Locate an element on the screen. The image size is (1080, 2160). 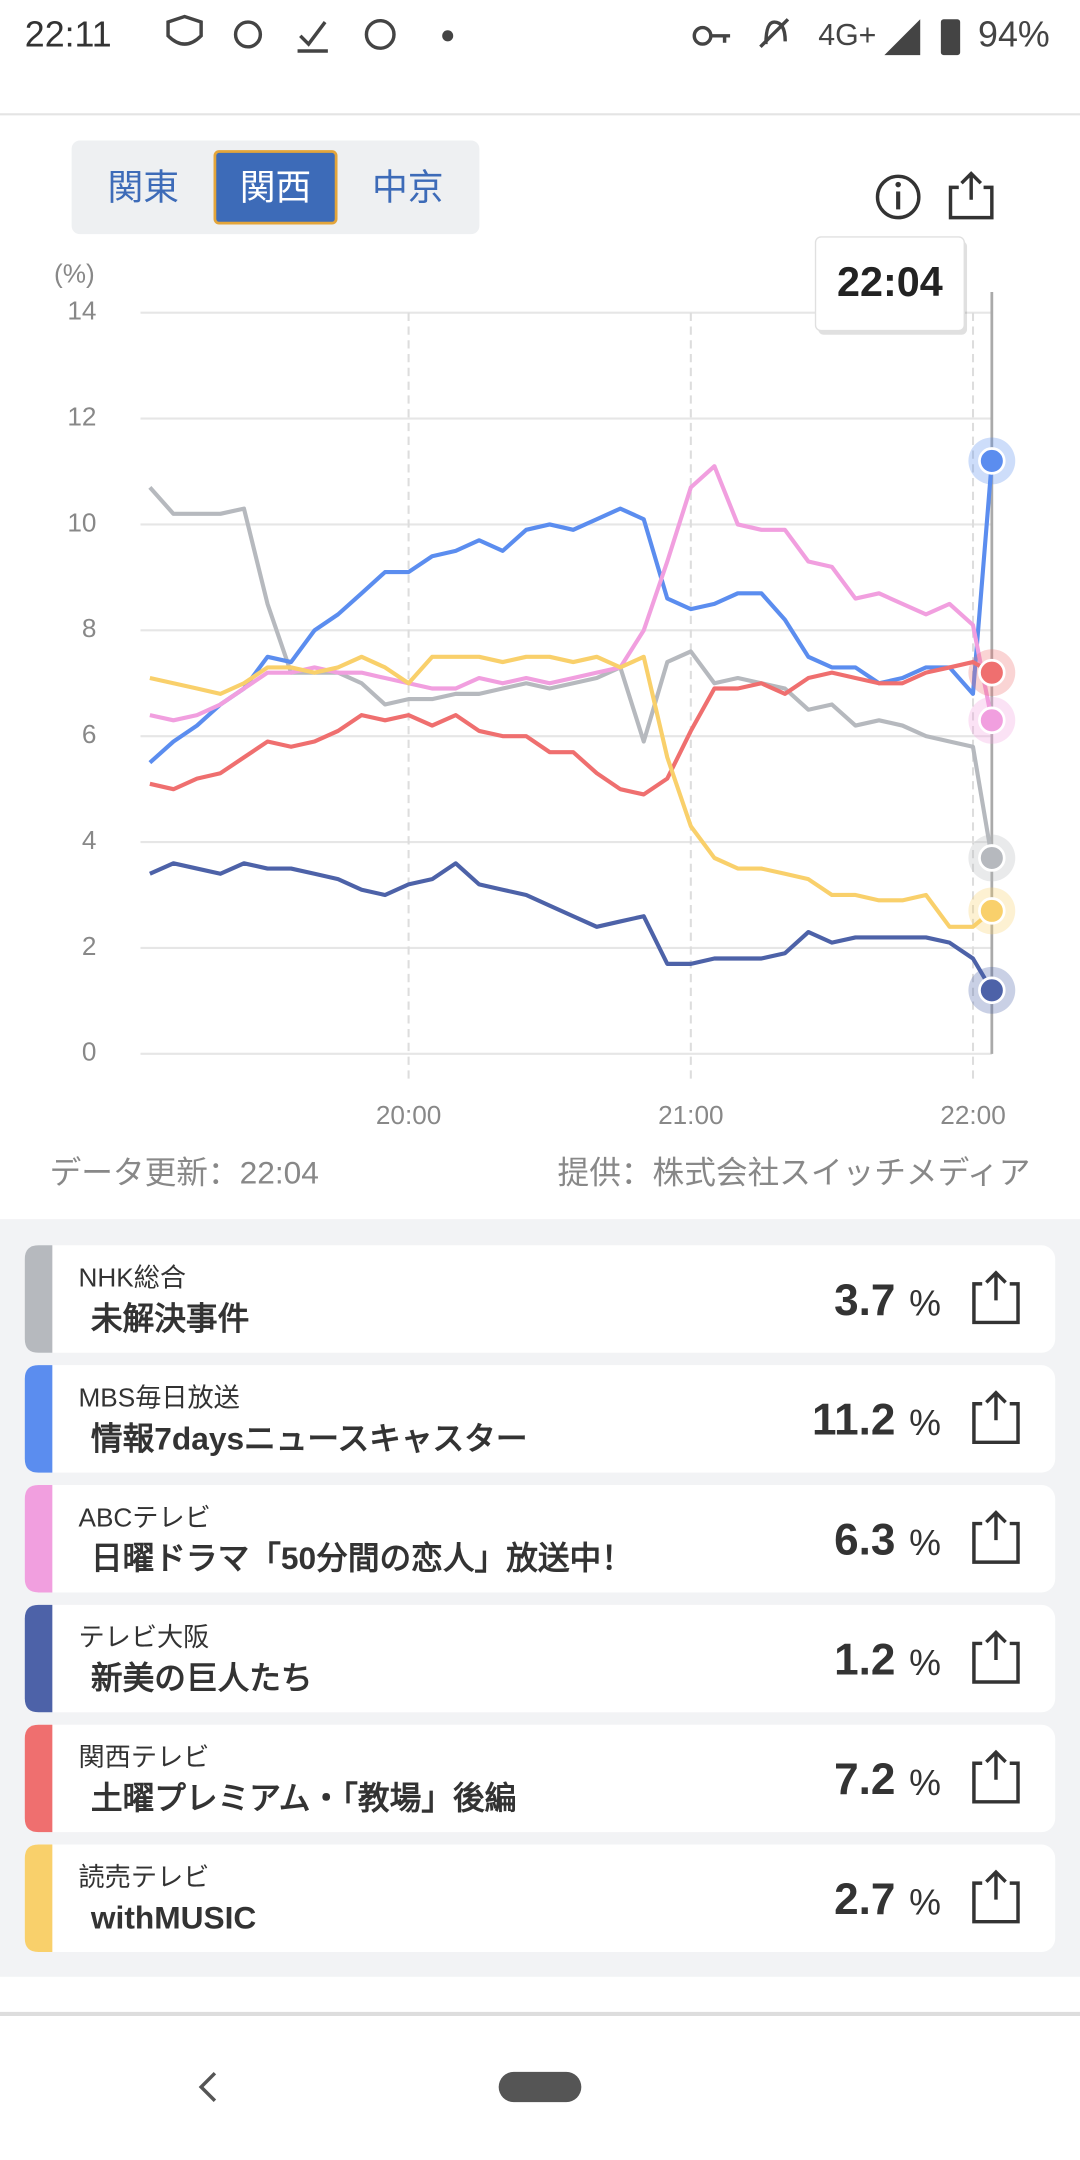
nav-home is located at coordinates (540, 2087).